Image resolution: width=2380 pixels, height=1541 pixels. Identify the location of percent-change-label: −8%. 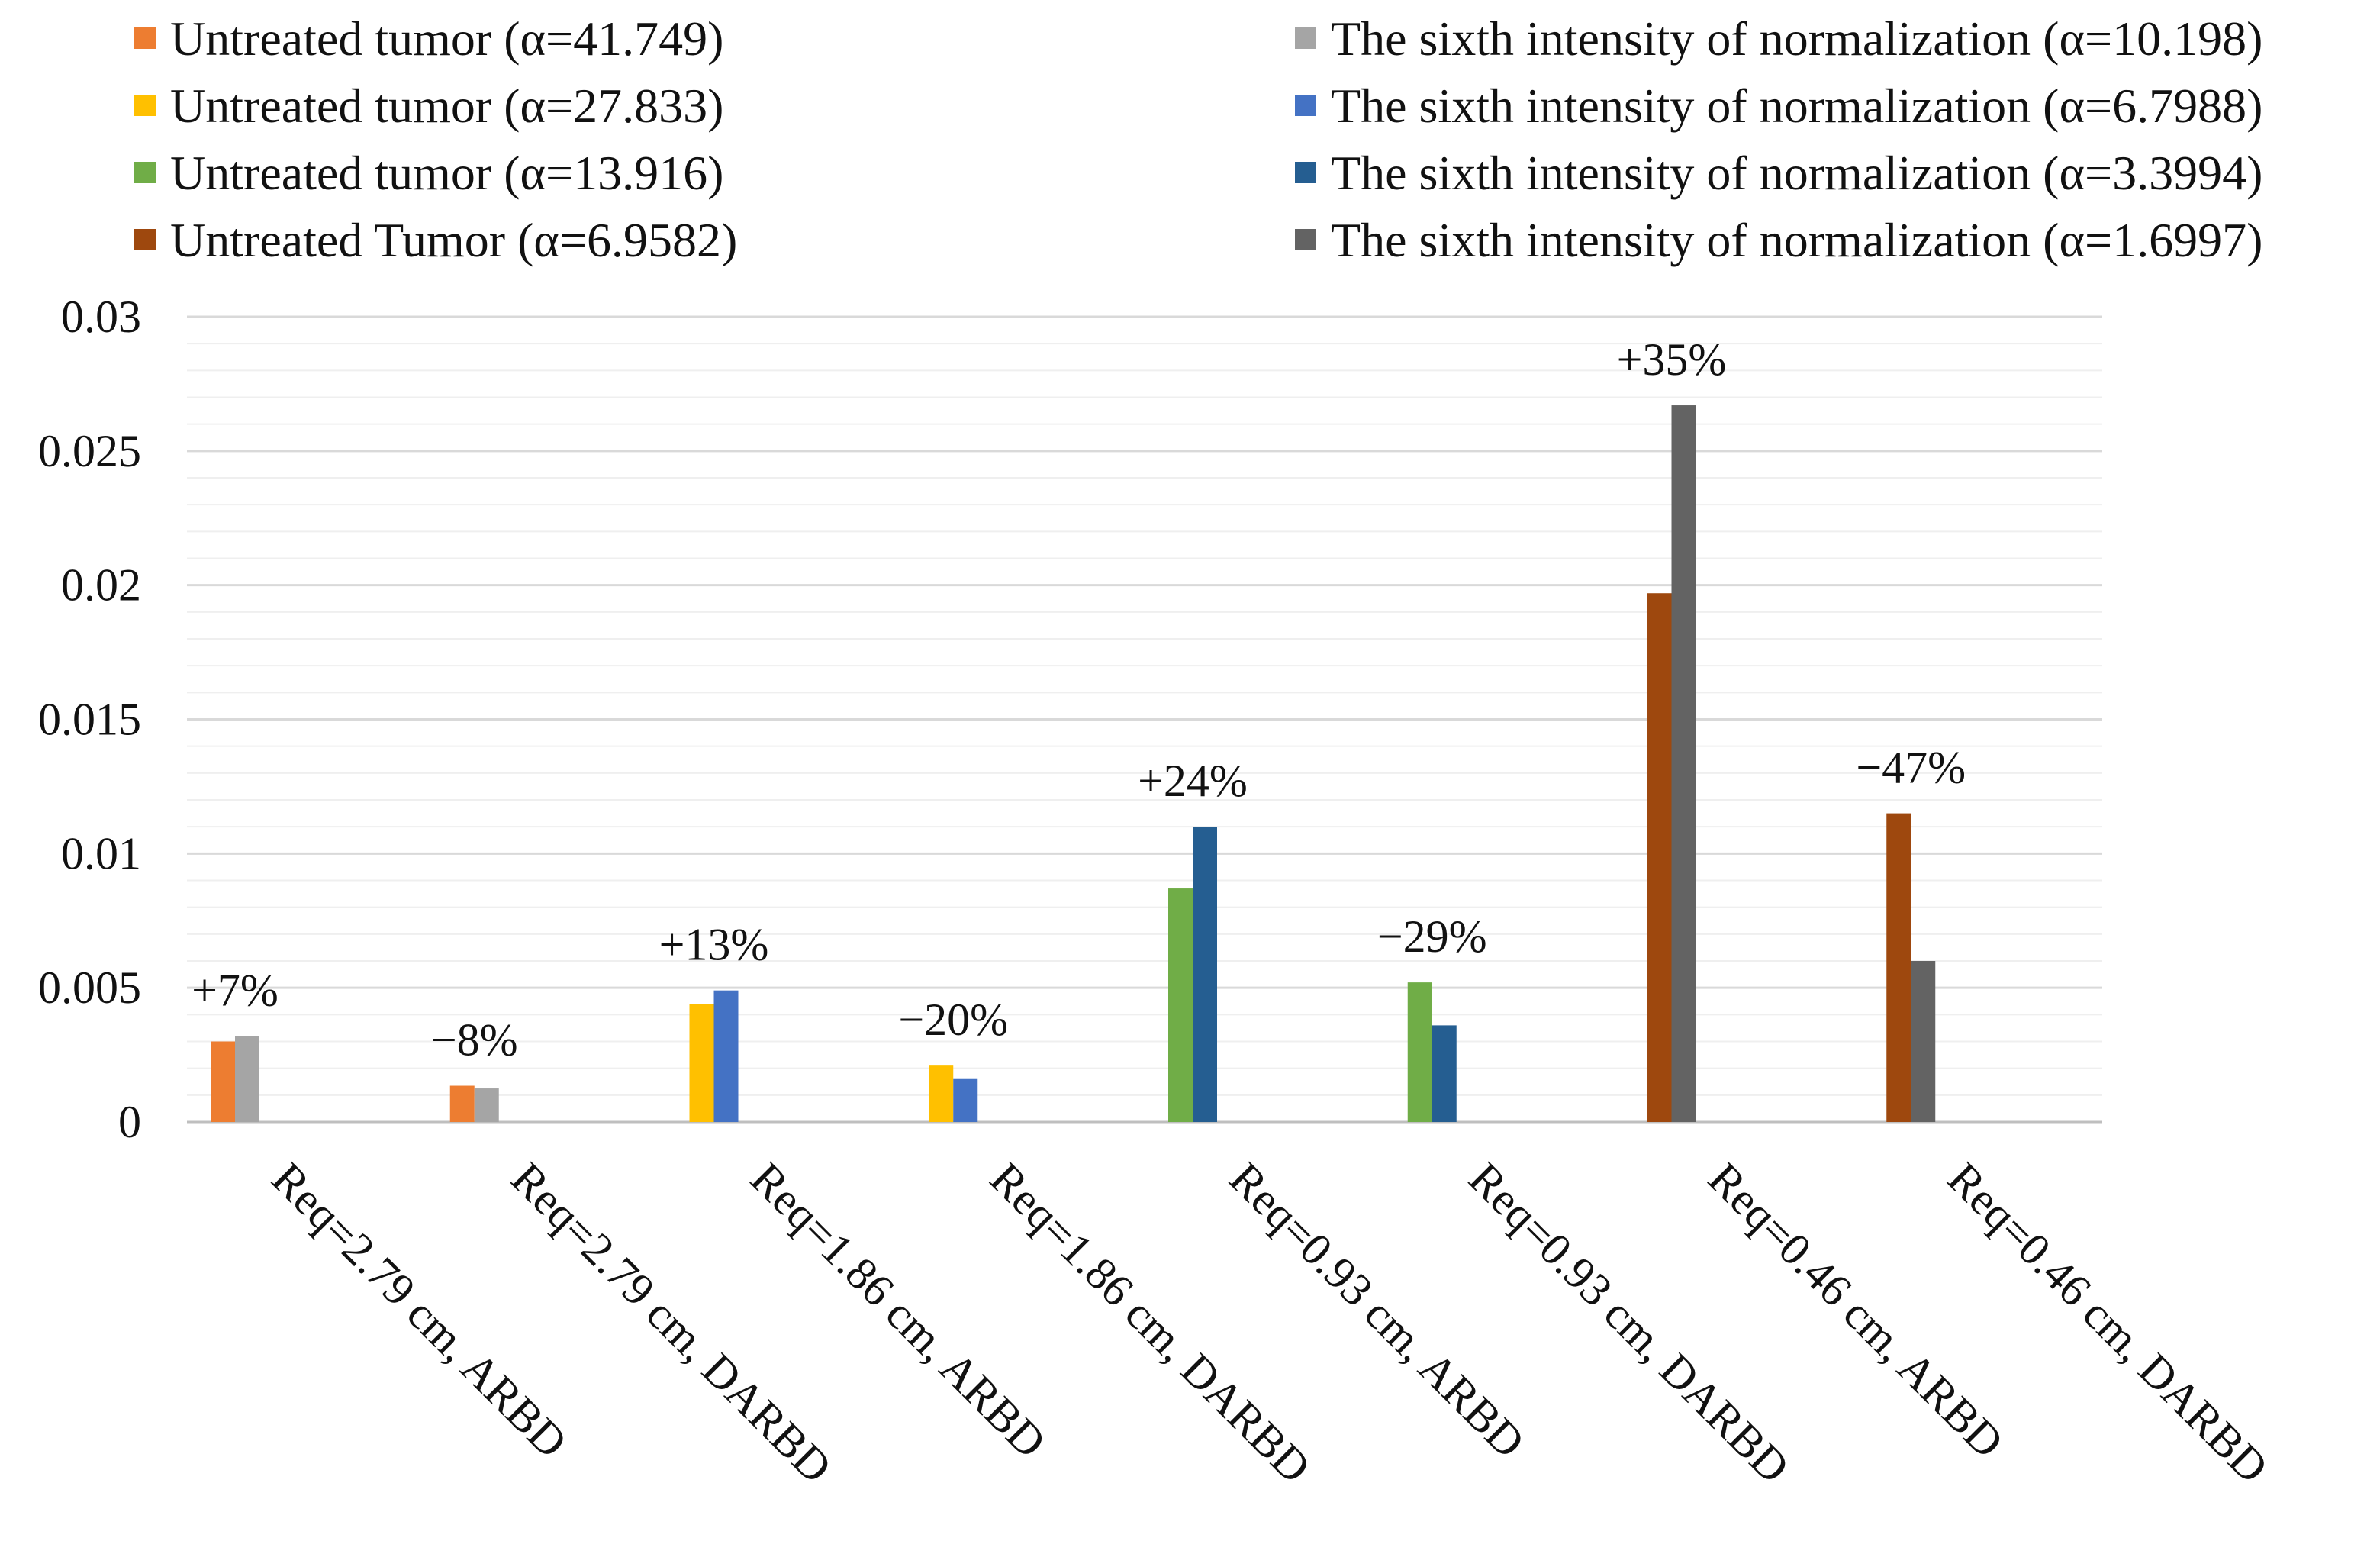
(474, 1040).